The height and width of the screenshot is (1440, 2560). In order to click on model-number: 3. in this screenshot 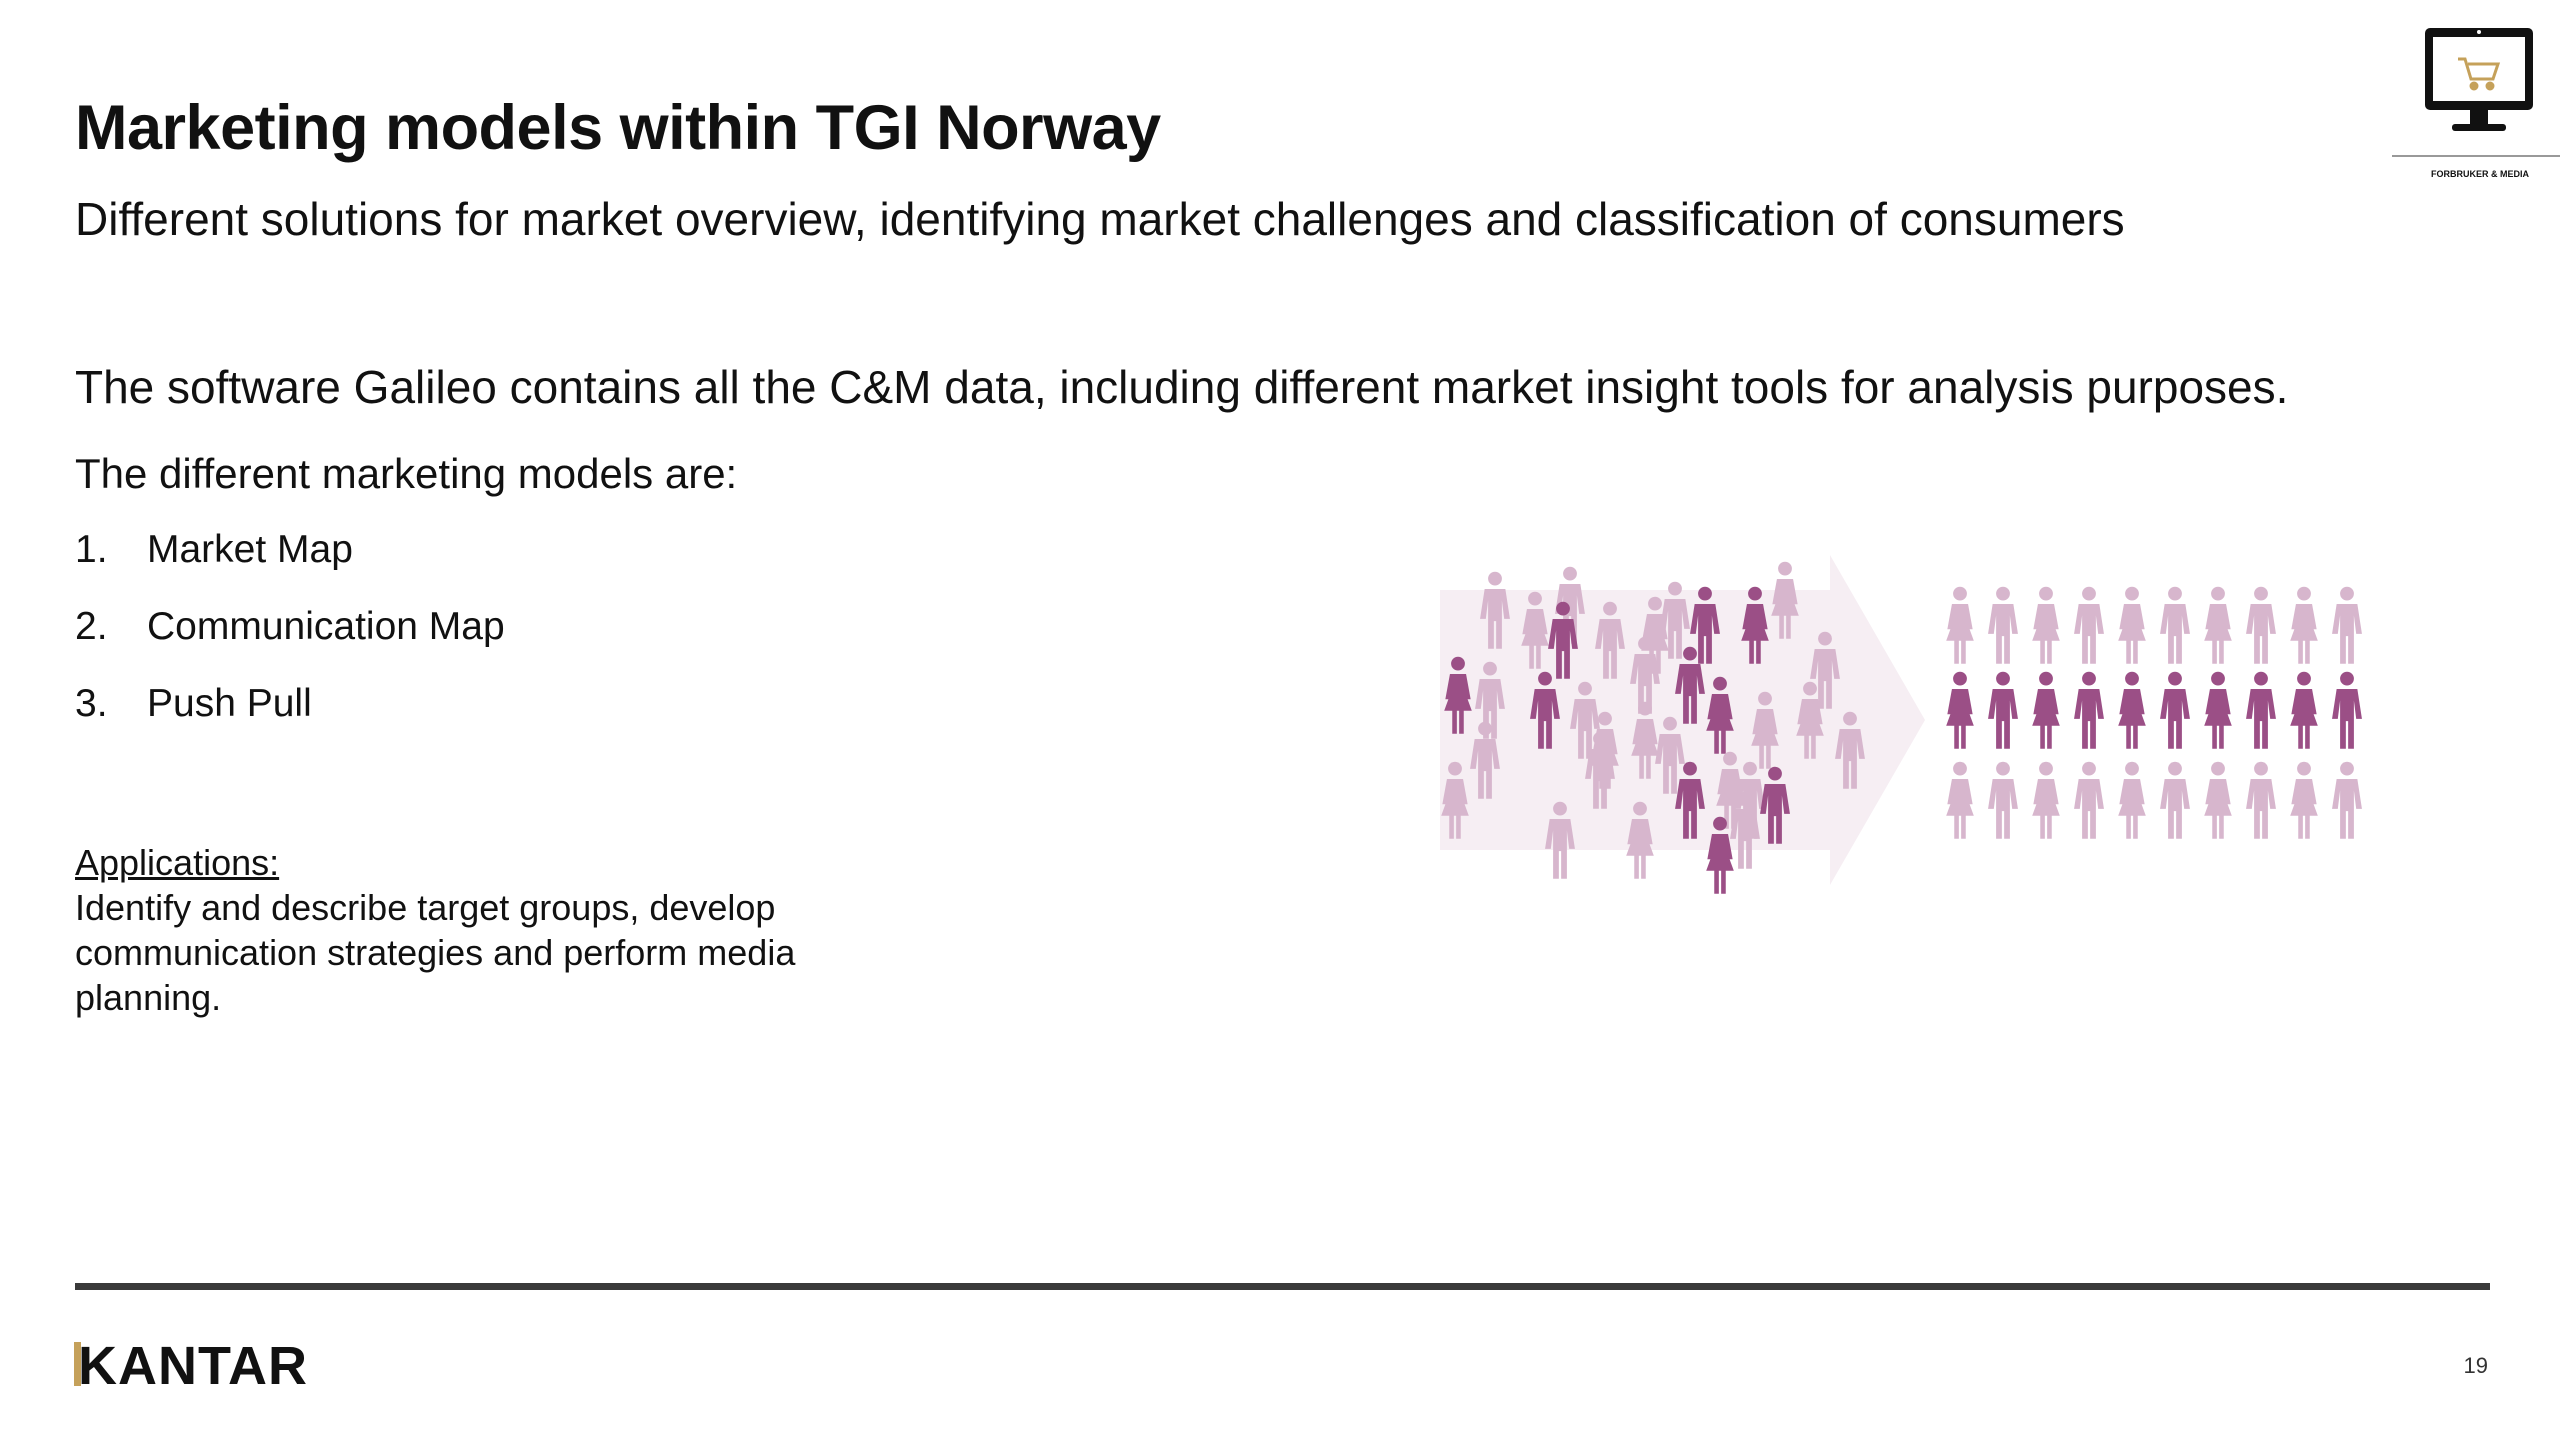, I will do `click(91, 703)`.